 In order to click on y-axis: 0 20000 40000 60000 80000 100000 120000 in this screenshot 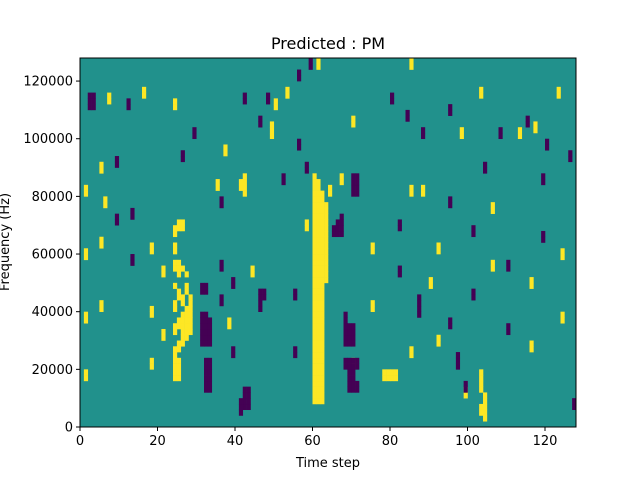, I will do `click(51, 255)`.